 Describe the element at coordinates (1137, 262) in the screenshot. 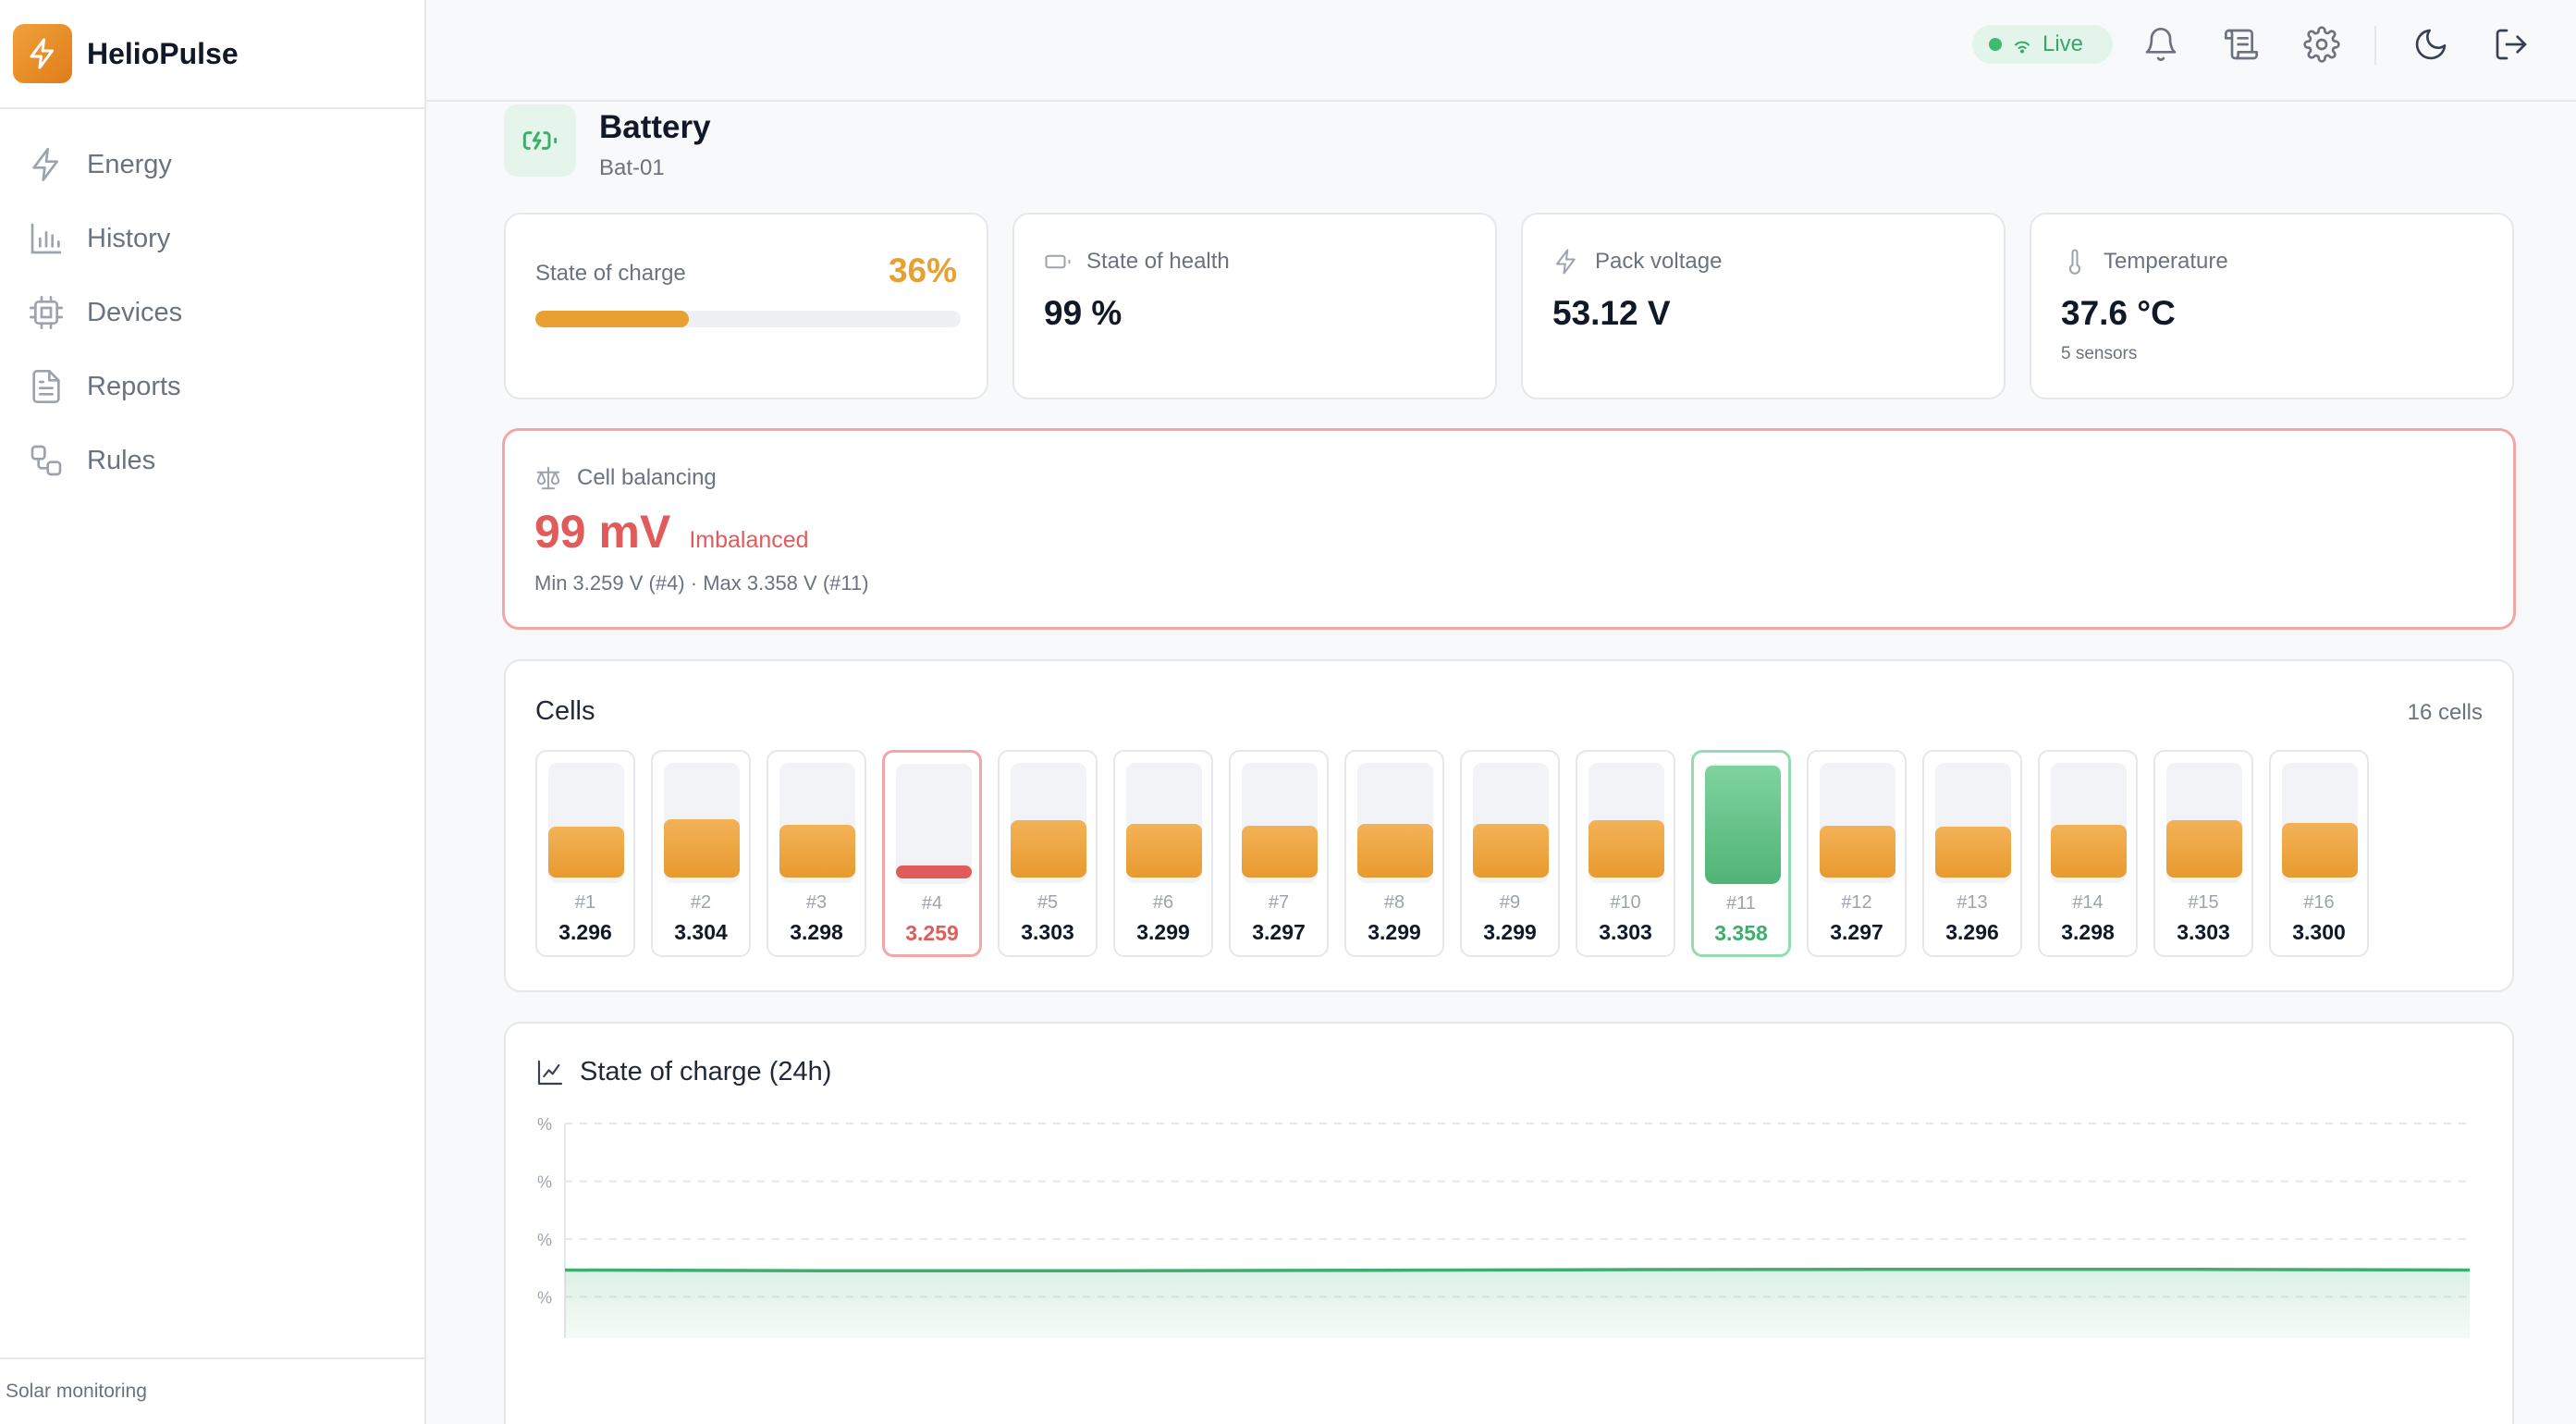

I see `soh-label-row: State of health` at that location.